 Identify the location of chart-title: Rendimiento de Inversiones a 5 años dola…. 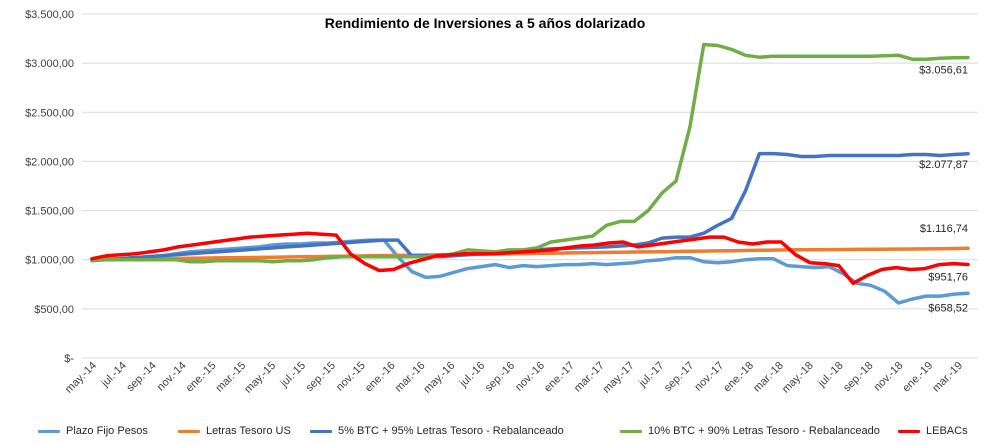
(485, 23).